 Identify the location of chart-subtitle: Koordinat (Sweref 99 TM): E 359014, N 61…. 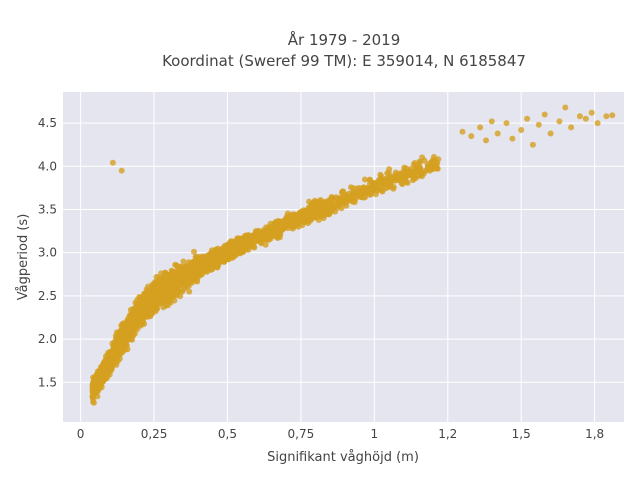
(344, 61).